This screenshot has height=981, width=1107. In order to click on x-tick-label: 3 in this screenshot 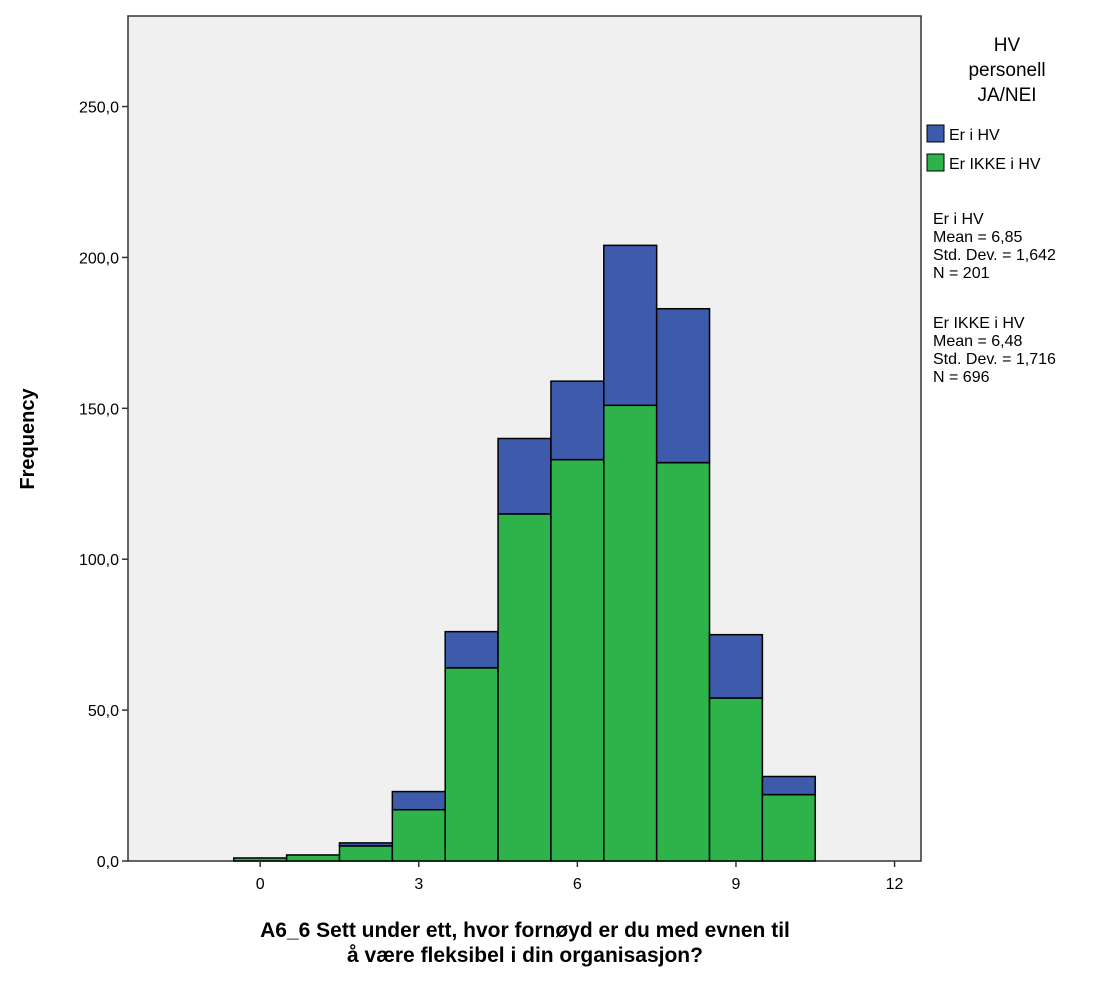, I will do `click(418, 884)`.